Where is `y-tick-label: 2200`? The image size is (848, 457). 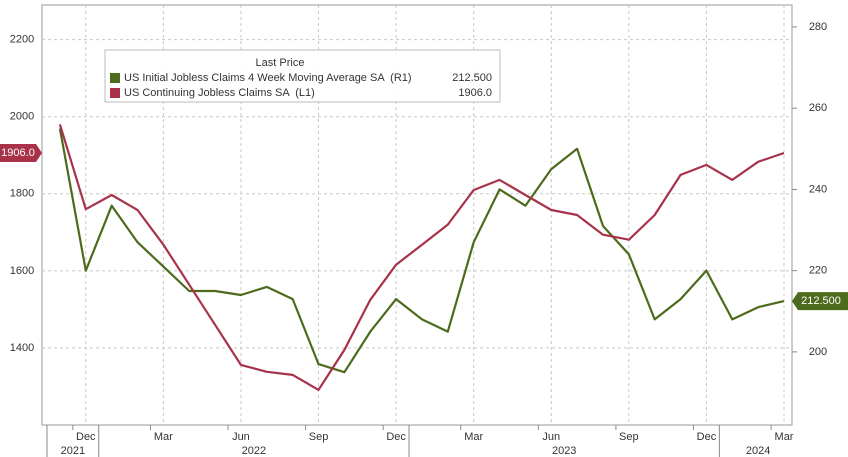 y-tick-label: 2200 is located at coordinates (22, 40).